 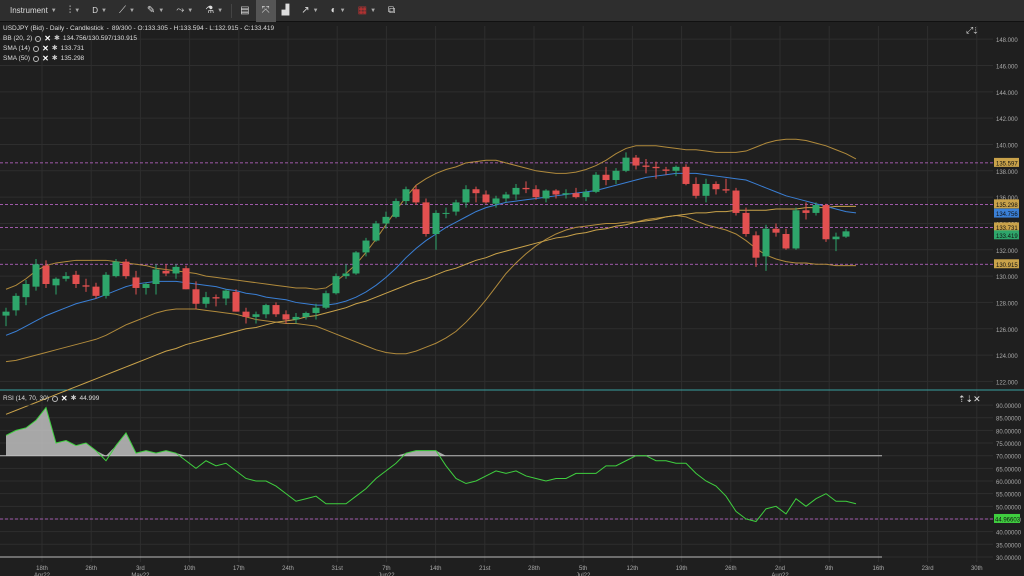 What do you see at coordinates (1009, 483) in the screenshot?
I see `rsi-tick-label: 60.00000` at bounding box center [1009, 483].